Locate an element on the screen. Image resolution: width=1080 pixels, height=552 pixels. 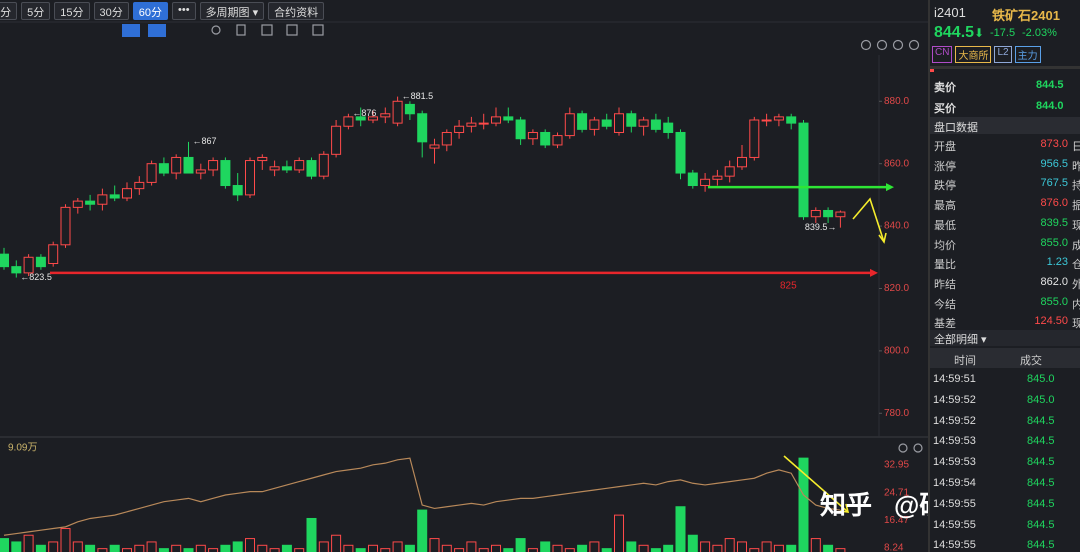
period-button: 30分 is located at coordinates (111, 11).